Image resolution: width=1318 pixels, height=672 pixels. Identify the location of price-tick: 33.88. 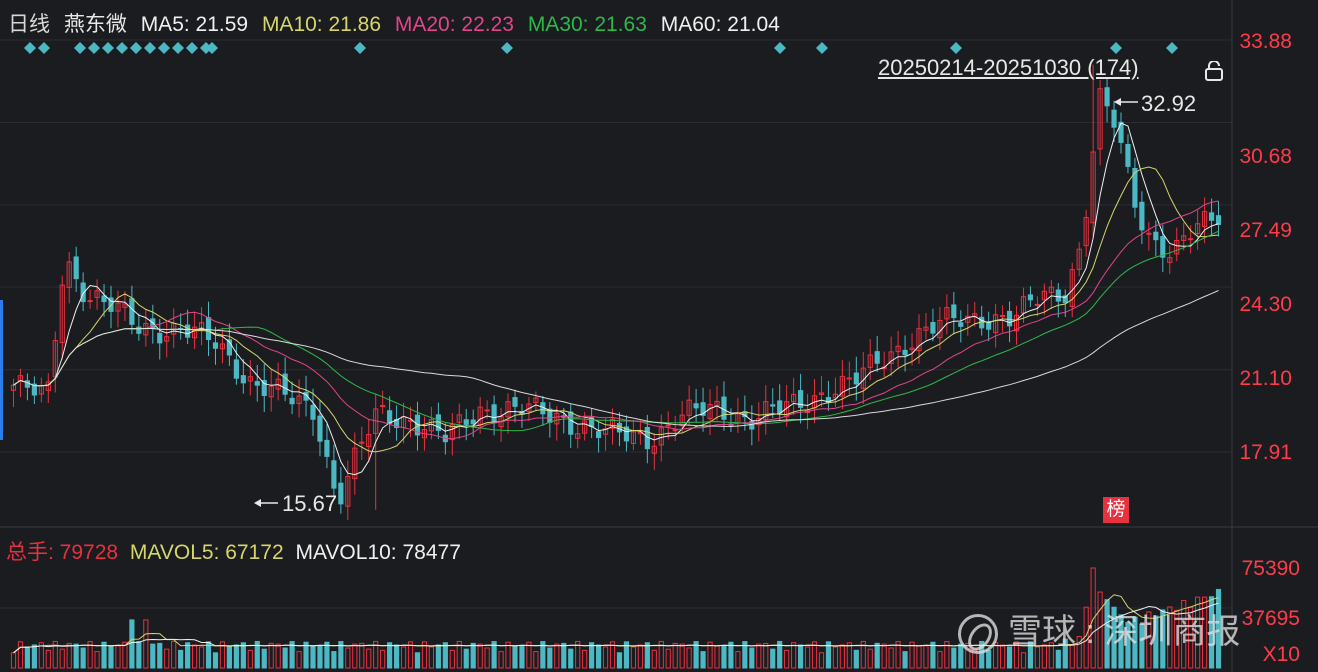
(1265, 41).